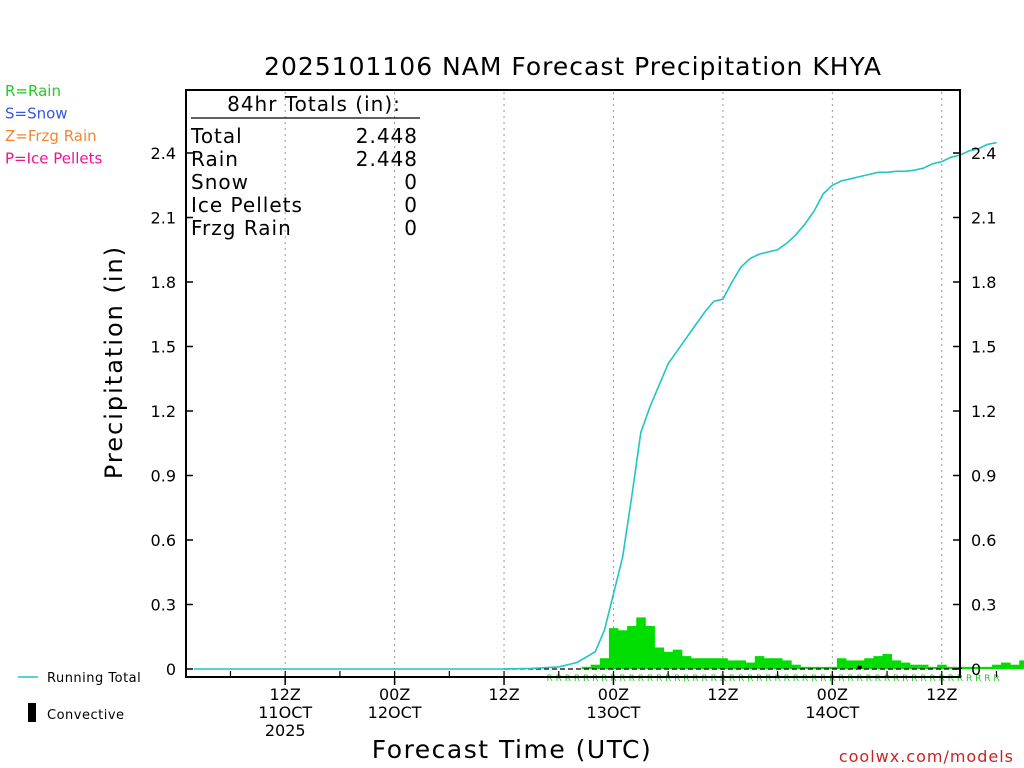 The image size is (1024, 768). I want to click on x-tick-label: 13OCT, so click(614, 712).